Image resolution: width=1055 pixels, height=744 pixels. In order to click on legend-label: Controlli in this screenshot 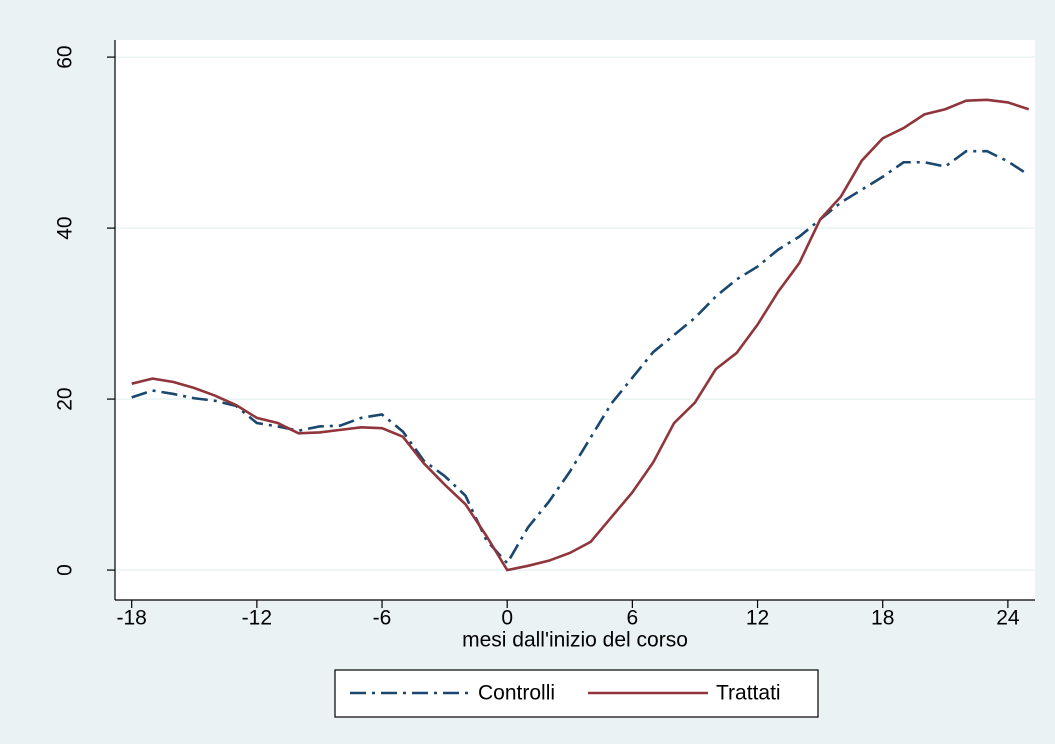, I will do `click(516, 693)`.